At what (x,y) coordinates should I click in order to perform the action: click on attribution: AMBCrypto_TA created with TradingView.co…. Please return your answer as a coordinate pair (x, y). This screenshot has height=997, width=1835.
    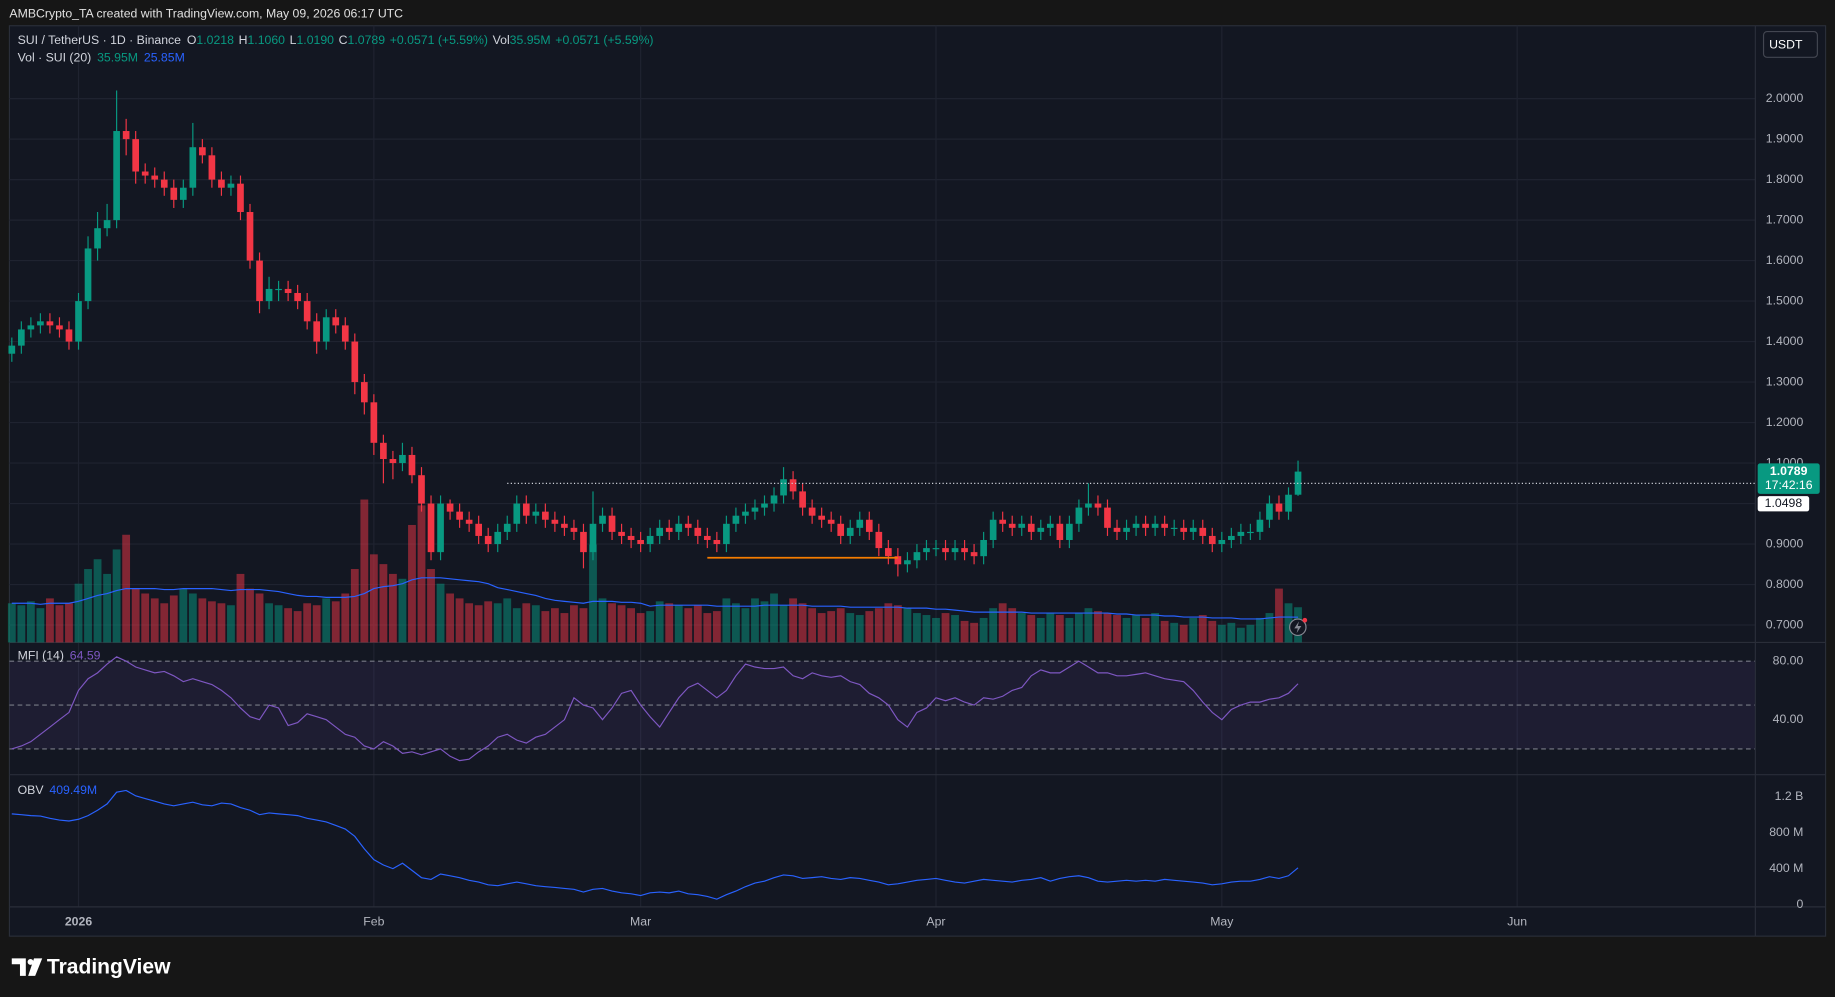
    Looking at the image, I should click on (206, 13).